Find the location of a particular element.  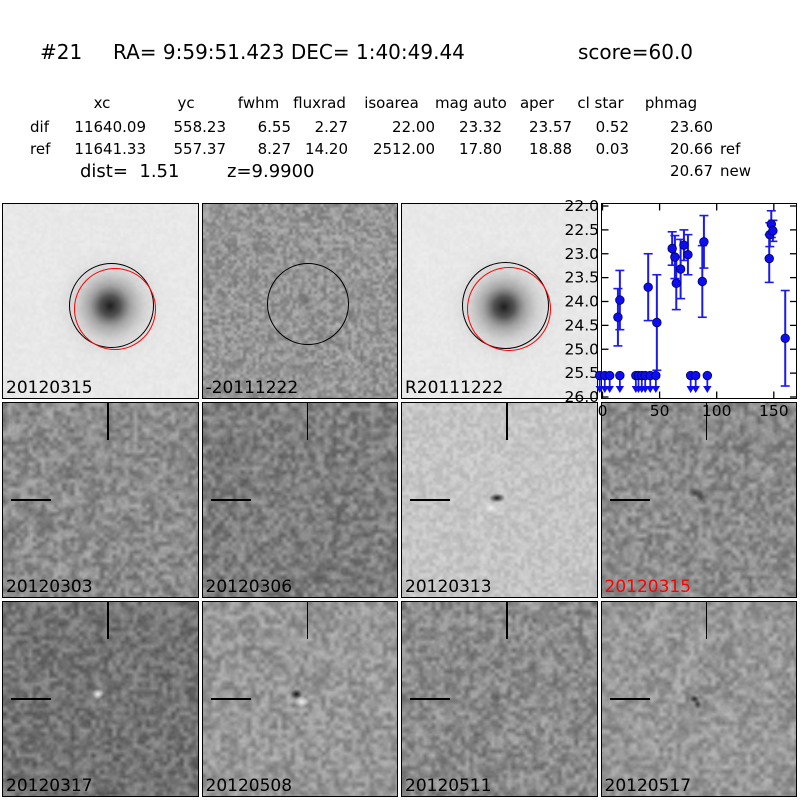

new-phmag-value: 20.67 is located at coordinates (691, 171).